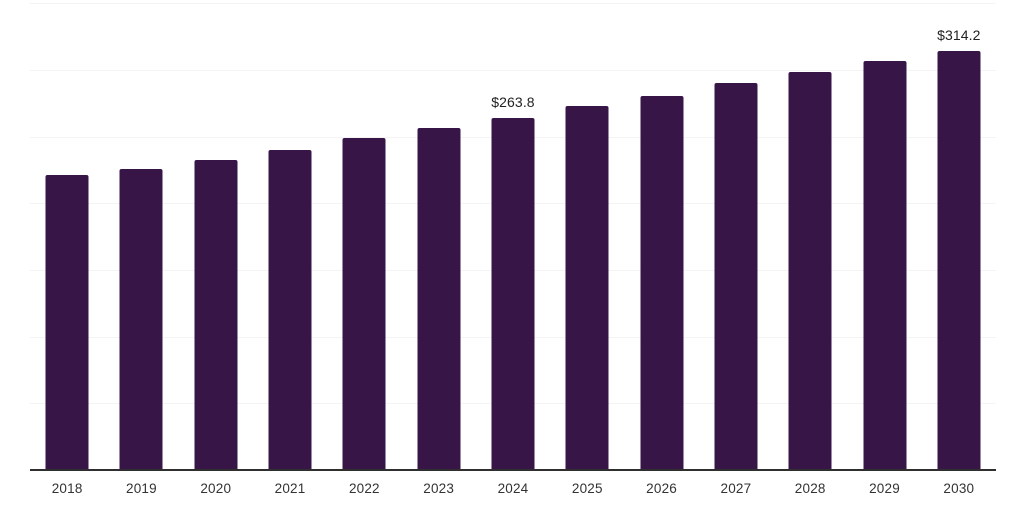 The image size is (1024, 512). What do you see at coordinates (959, 34) in the screenshot?
I see `bar-value-label: $314.2` at bounding box center [959, 34].